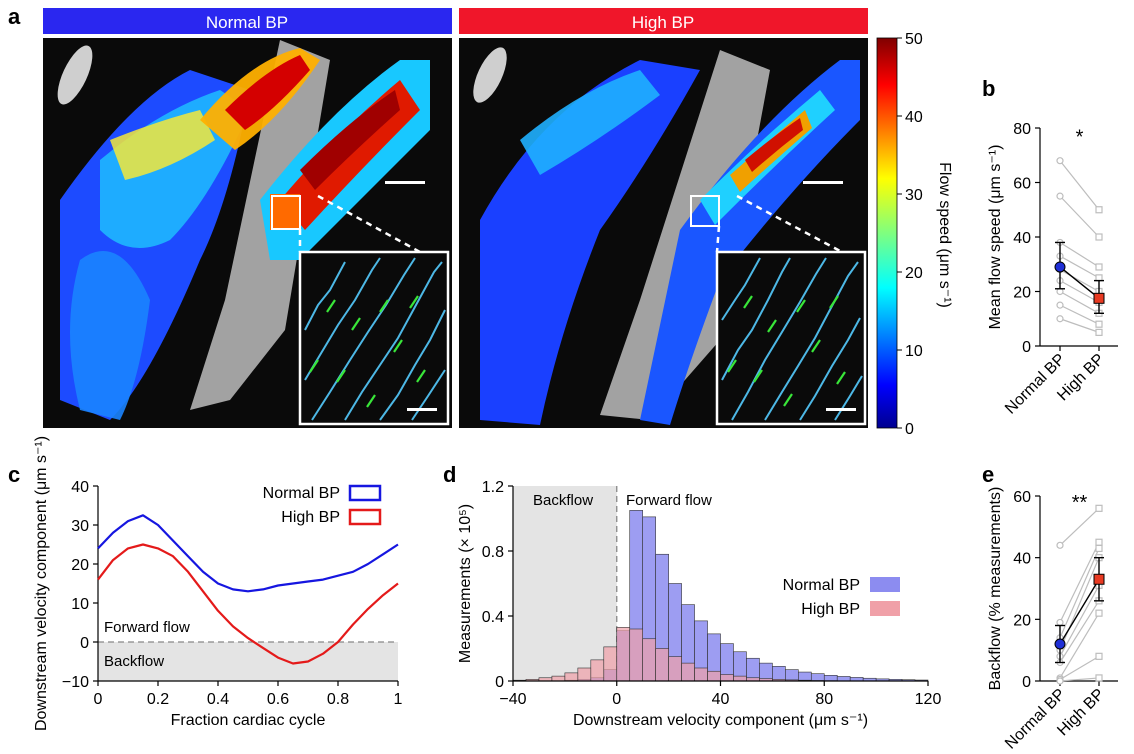  What do you see at coordinates (705, 211) in the screenshot?
I see `inset-selection-box-high` at bounding box center [705, 211].